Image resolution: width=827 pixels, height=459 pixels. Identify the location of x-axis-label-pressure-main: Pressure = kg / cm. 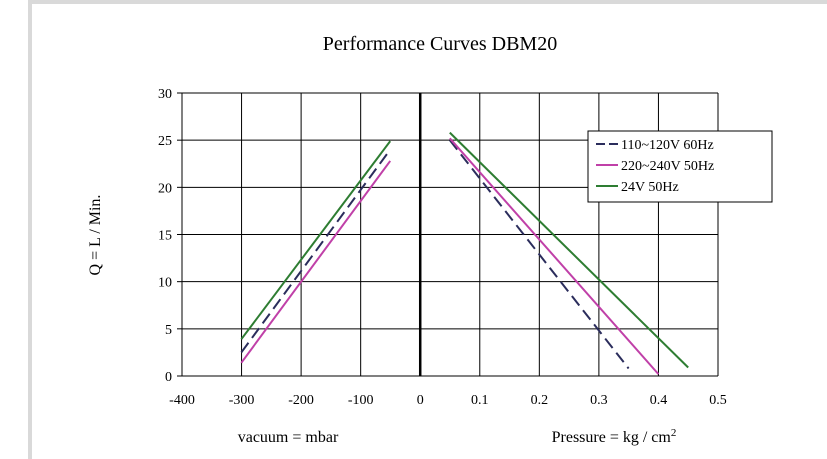
(612, 437).